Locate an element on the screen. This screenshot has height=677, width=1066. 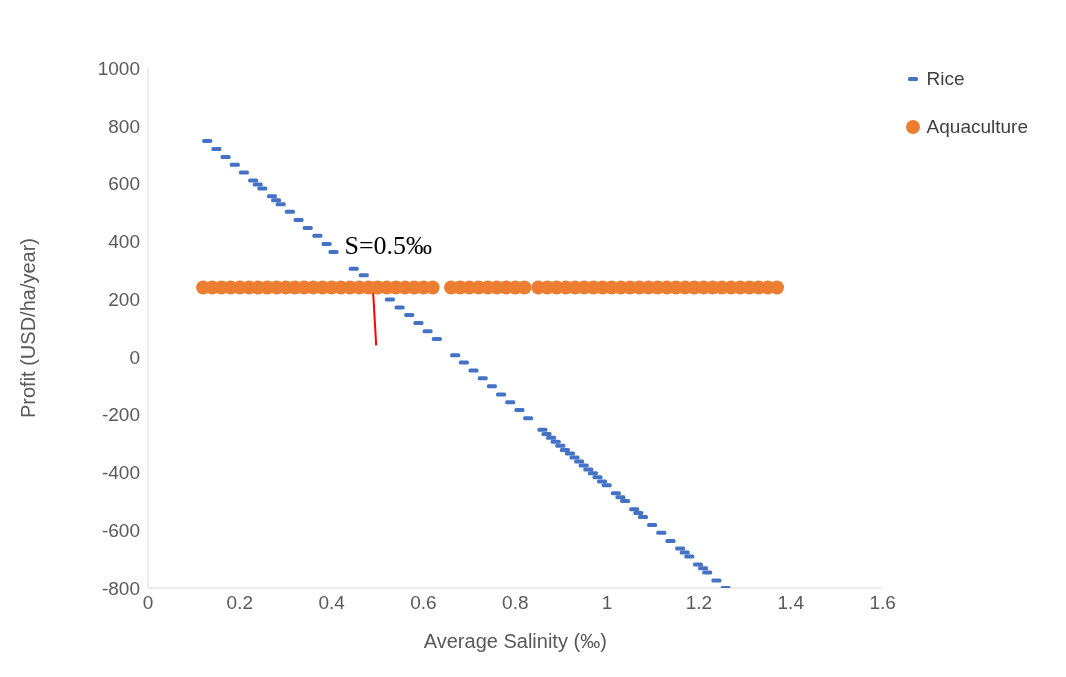
y-tick-label: 600 is located at coordinates (124, 184).